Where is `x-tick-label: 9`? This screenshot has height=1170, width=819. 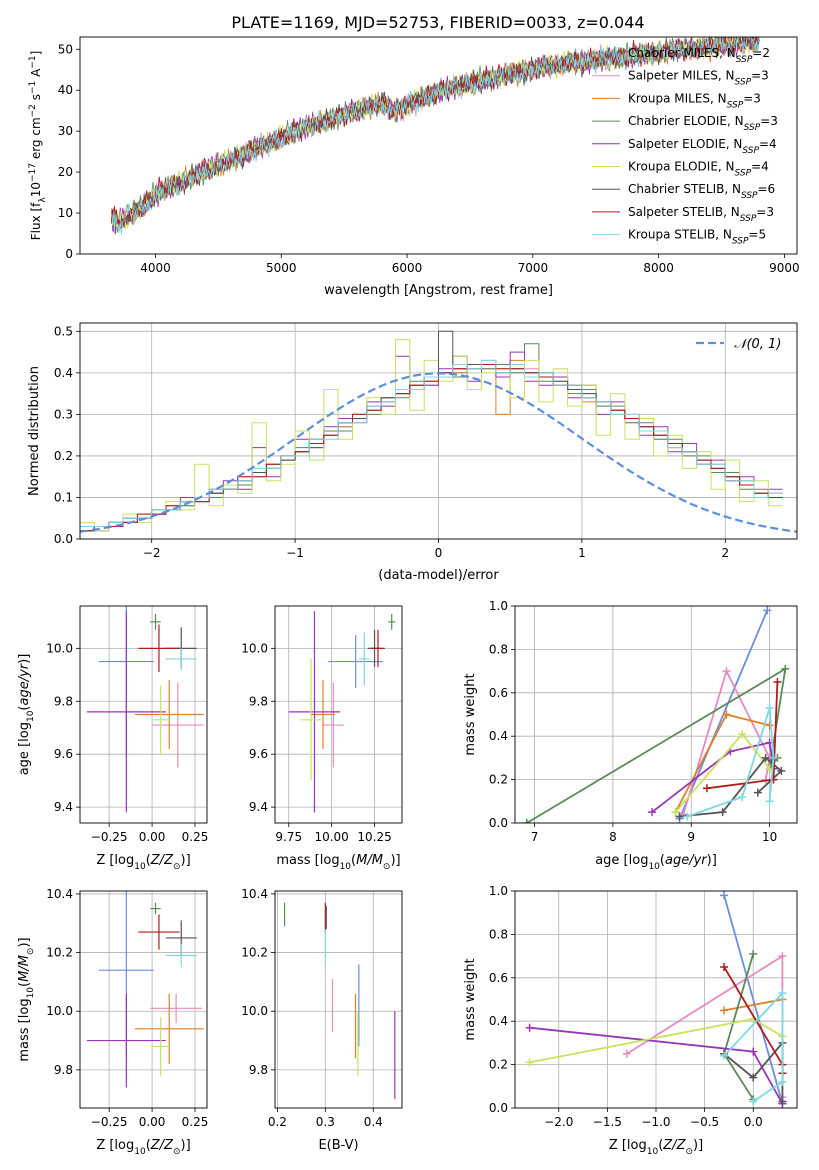 x-tick-label: 9 is located at coordinates (691, 837).